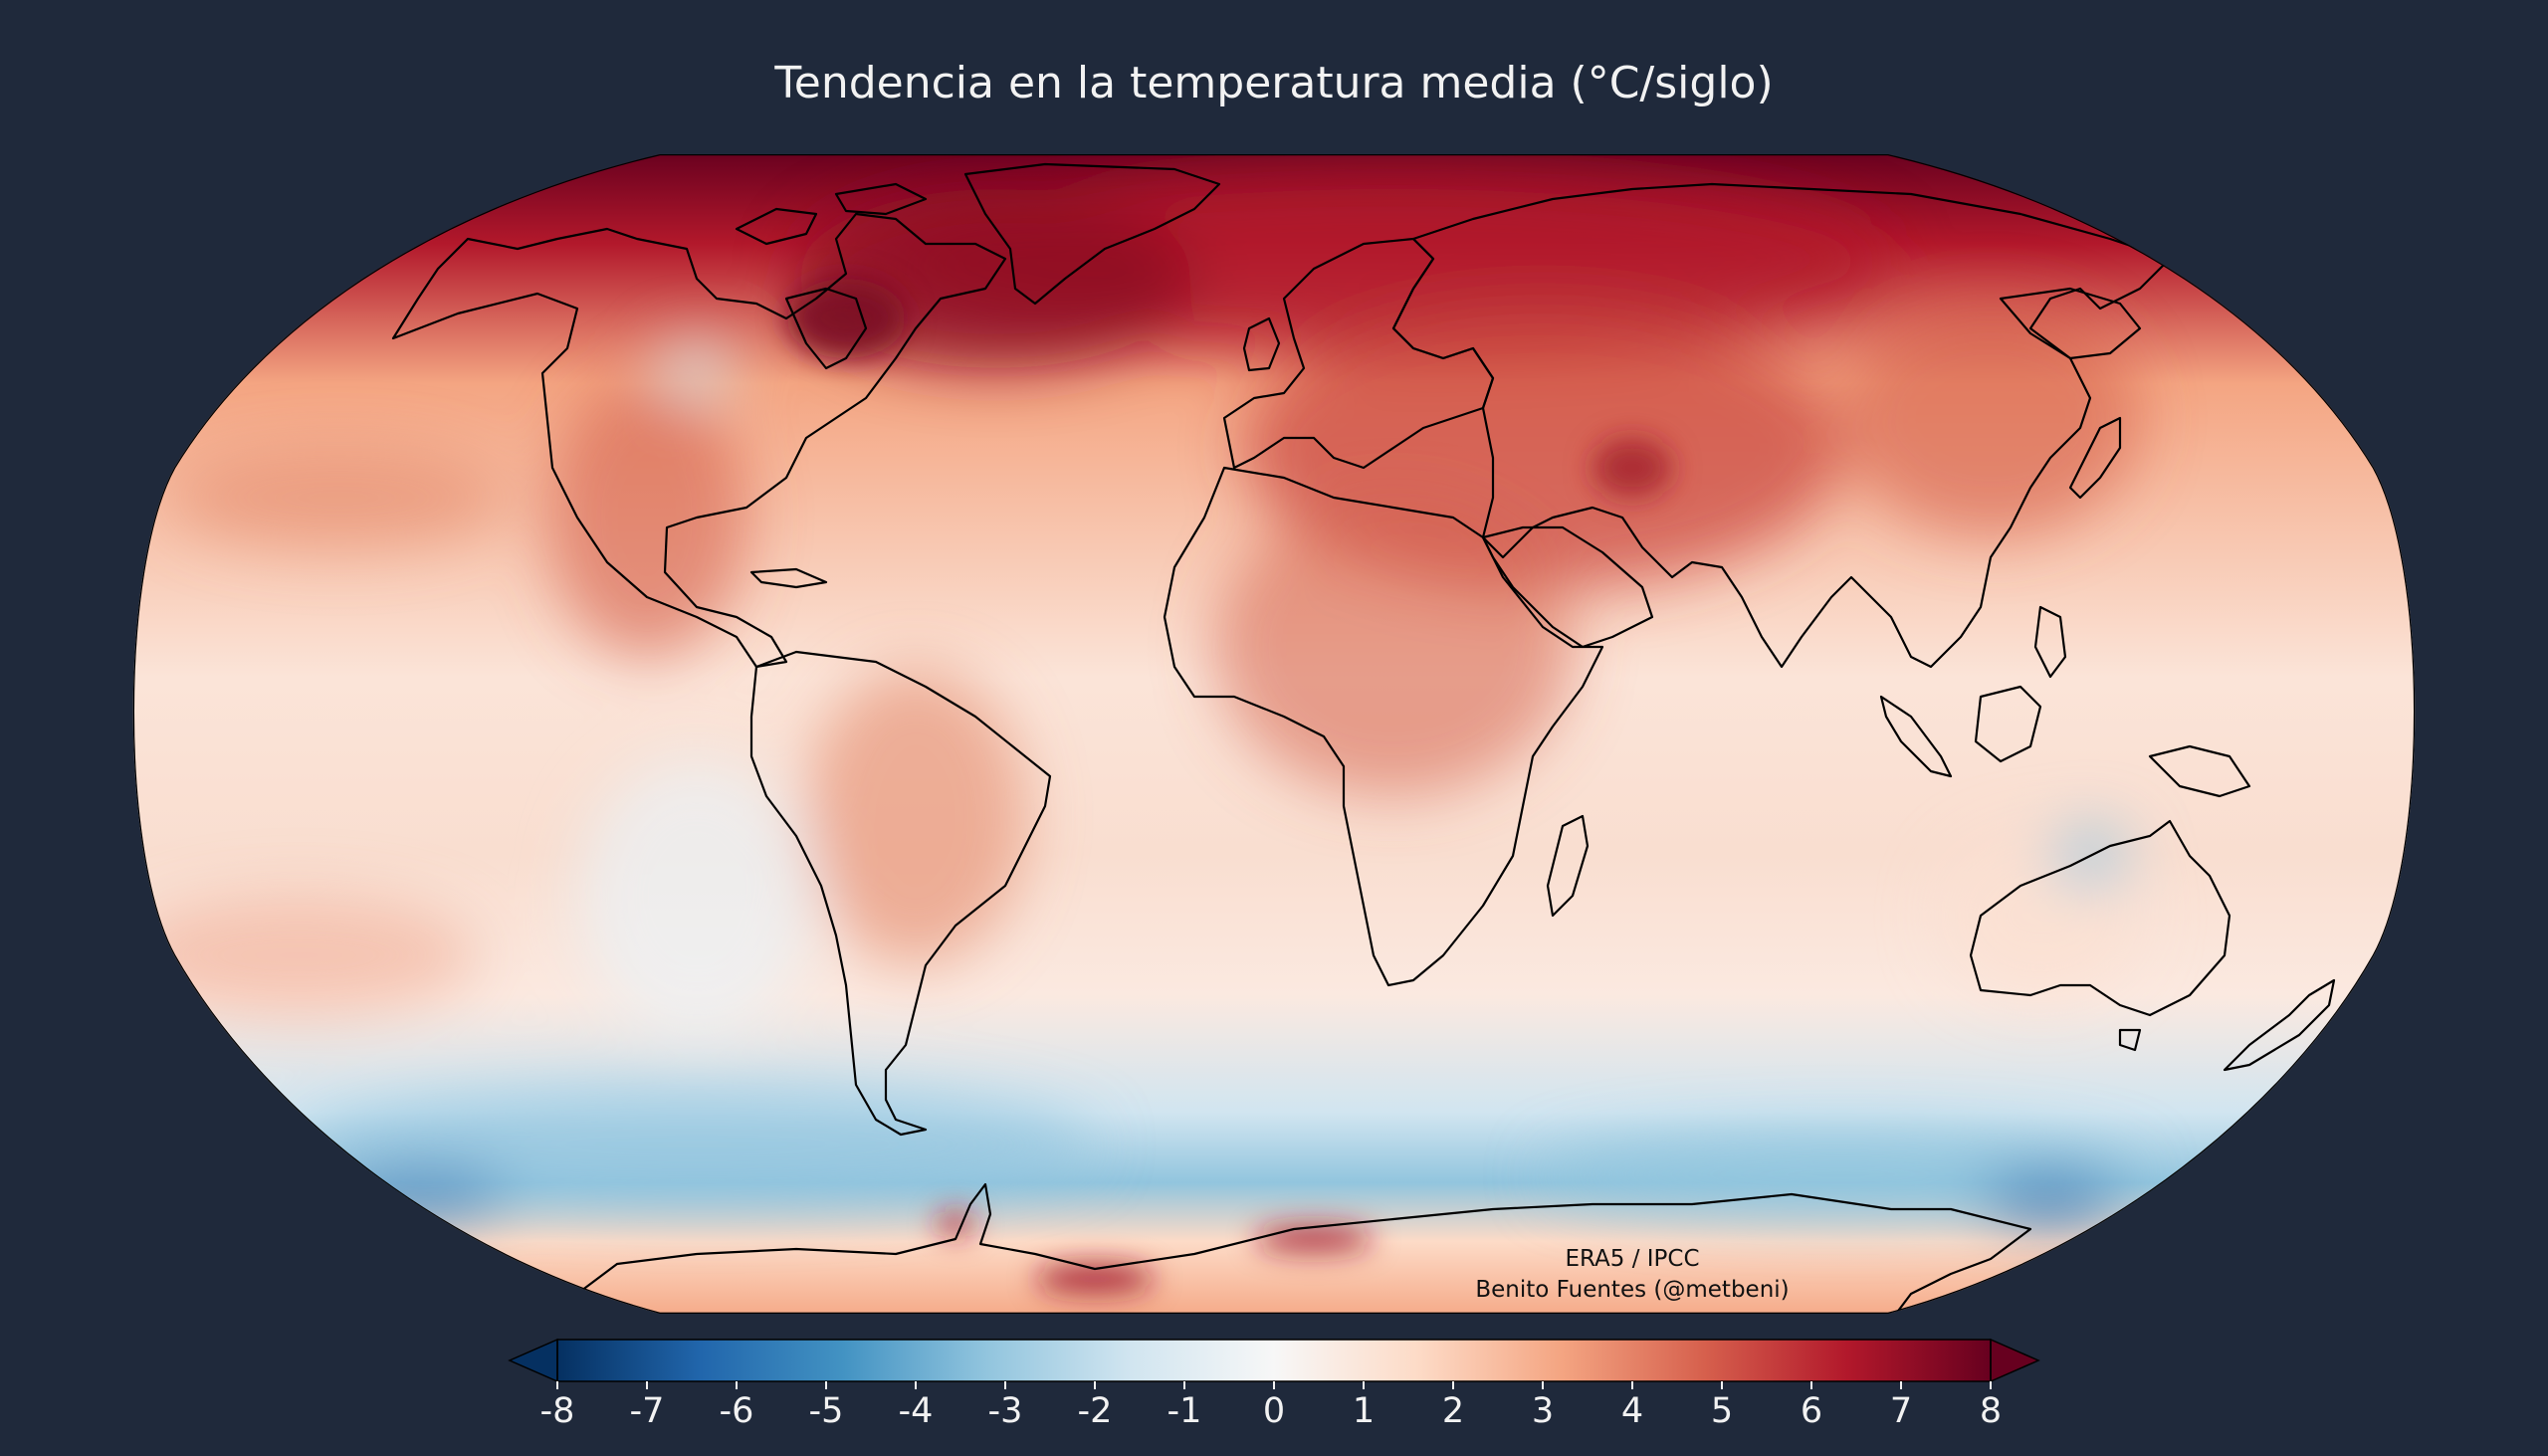 The image size is (2548, 1456). Describe the element at coordinates (533, 1360) in the screenshot. I see `colorbar-extend-low` at that location.